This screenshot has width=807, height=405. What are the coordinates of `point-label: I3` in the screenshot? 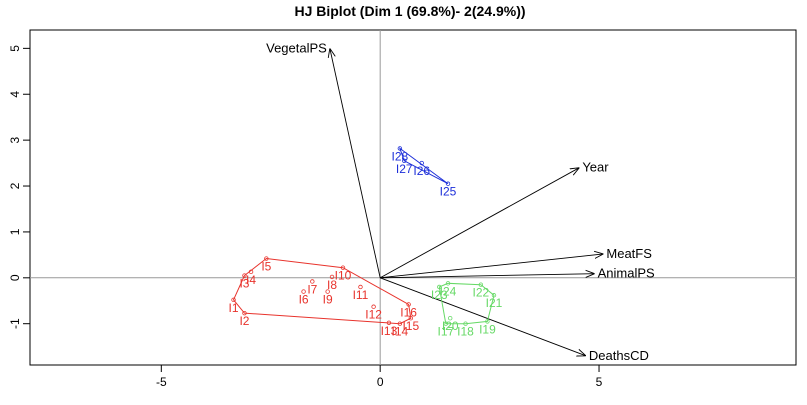 It's located at (244, 284).